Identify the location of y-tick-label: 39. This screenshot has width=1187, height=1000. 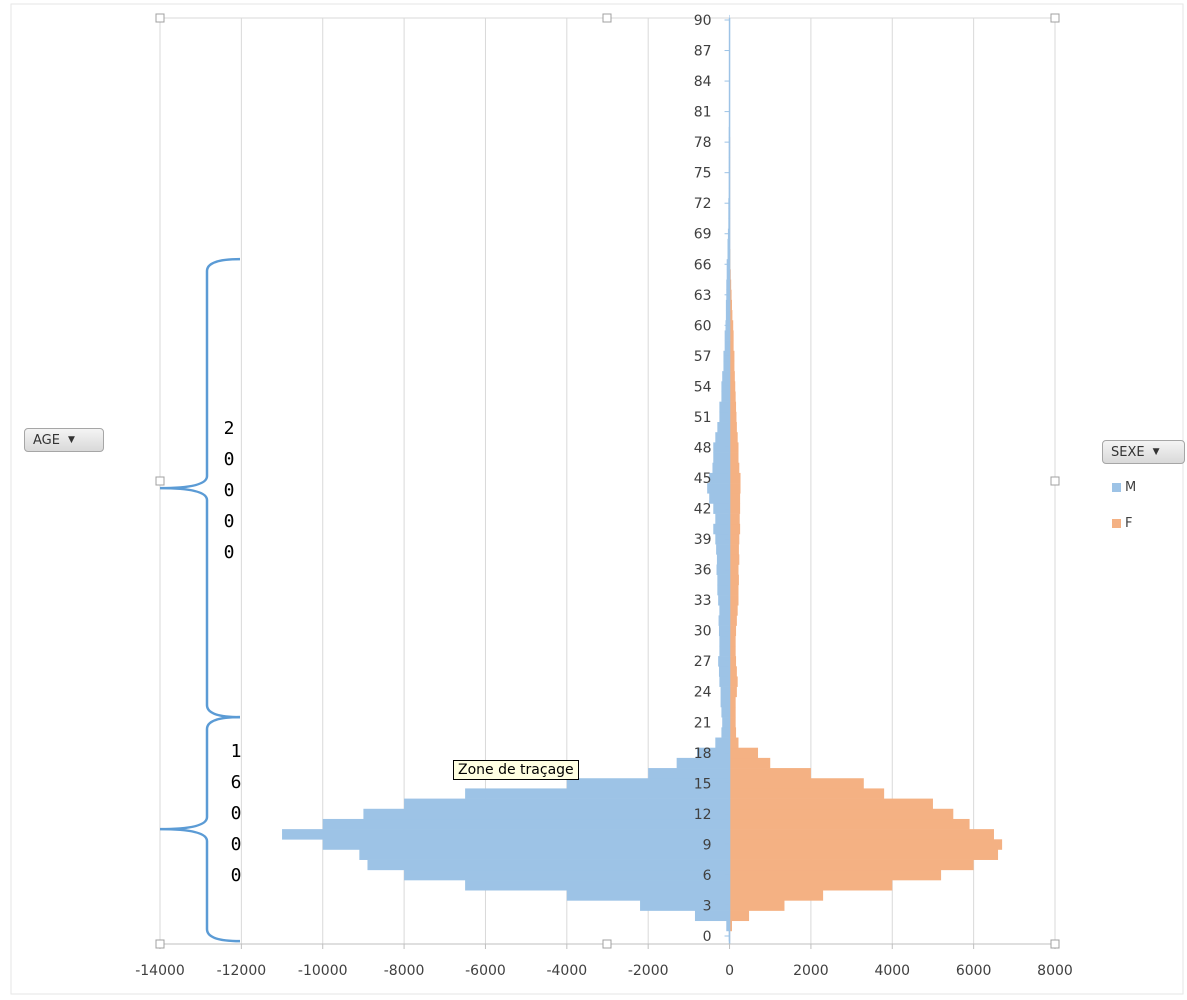
(703, 540).